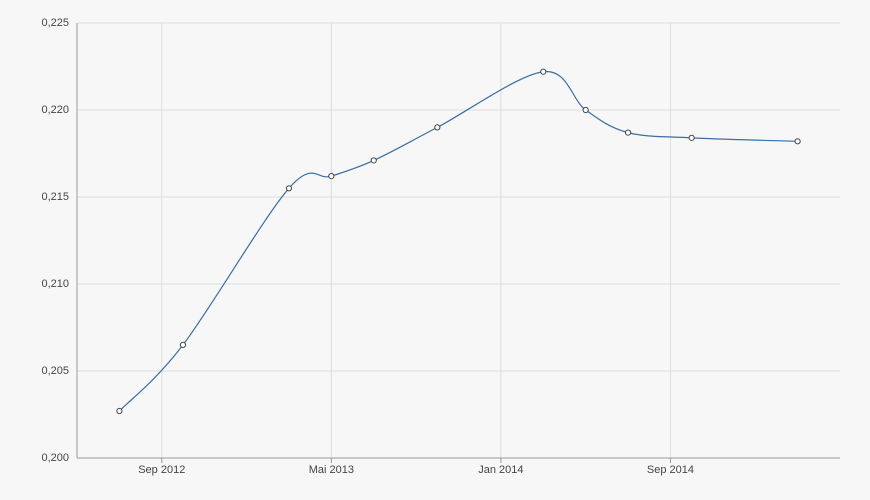 The image size is (870, 500). I want to click on y-tick-label: 0,210, so click(55, 284).